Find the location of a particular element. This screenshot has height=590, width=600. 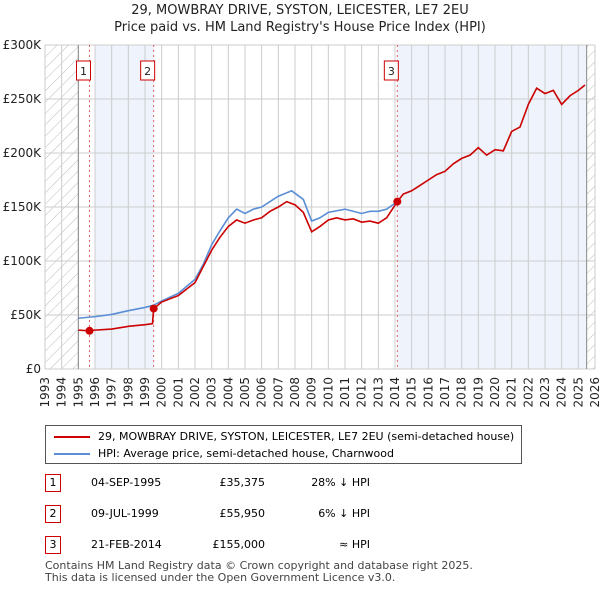

x-tick-label: 2005 is located at coordinates (245, 392).